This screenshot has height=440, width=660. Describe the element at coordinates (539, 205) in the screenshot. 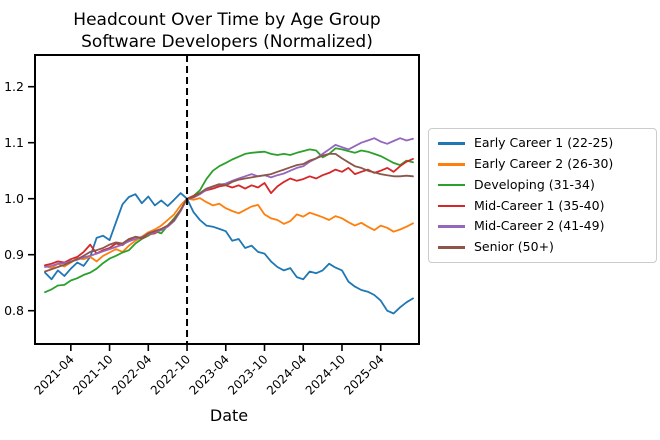

I see `legend-label: Mid-Career 1 (35-40)` at that location.